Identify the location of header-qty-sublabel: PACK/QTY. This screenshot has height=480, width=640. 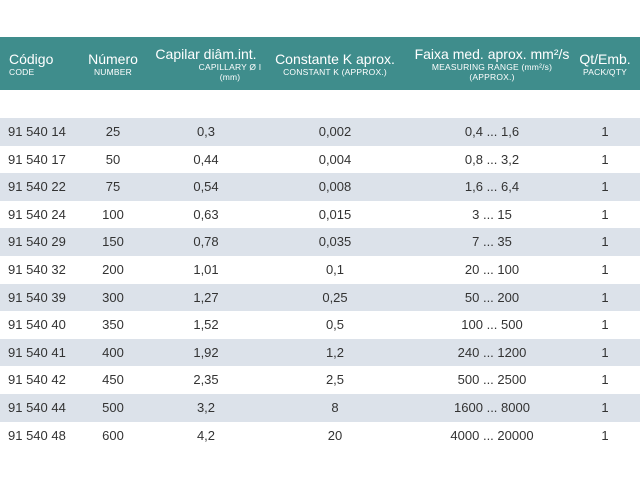
(605, 71).